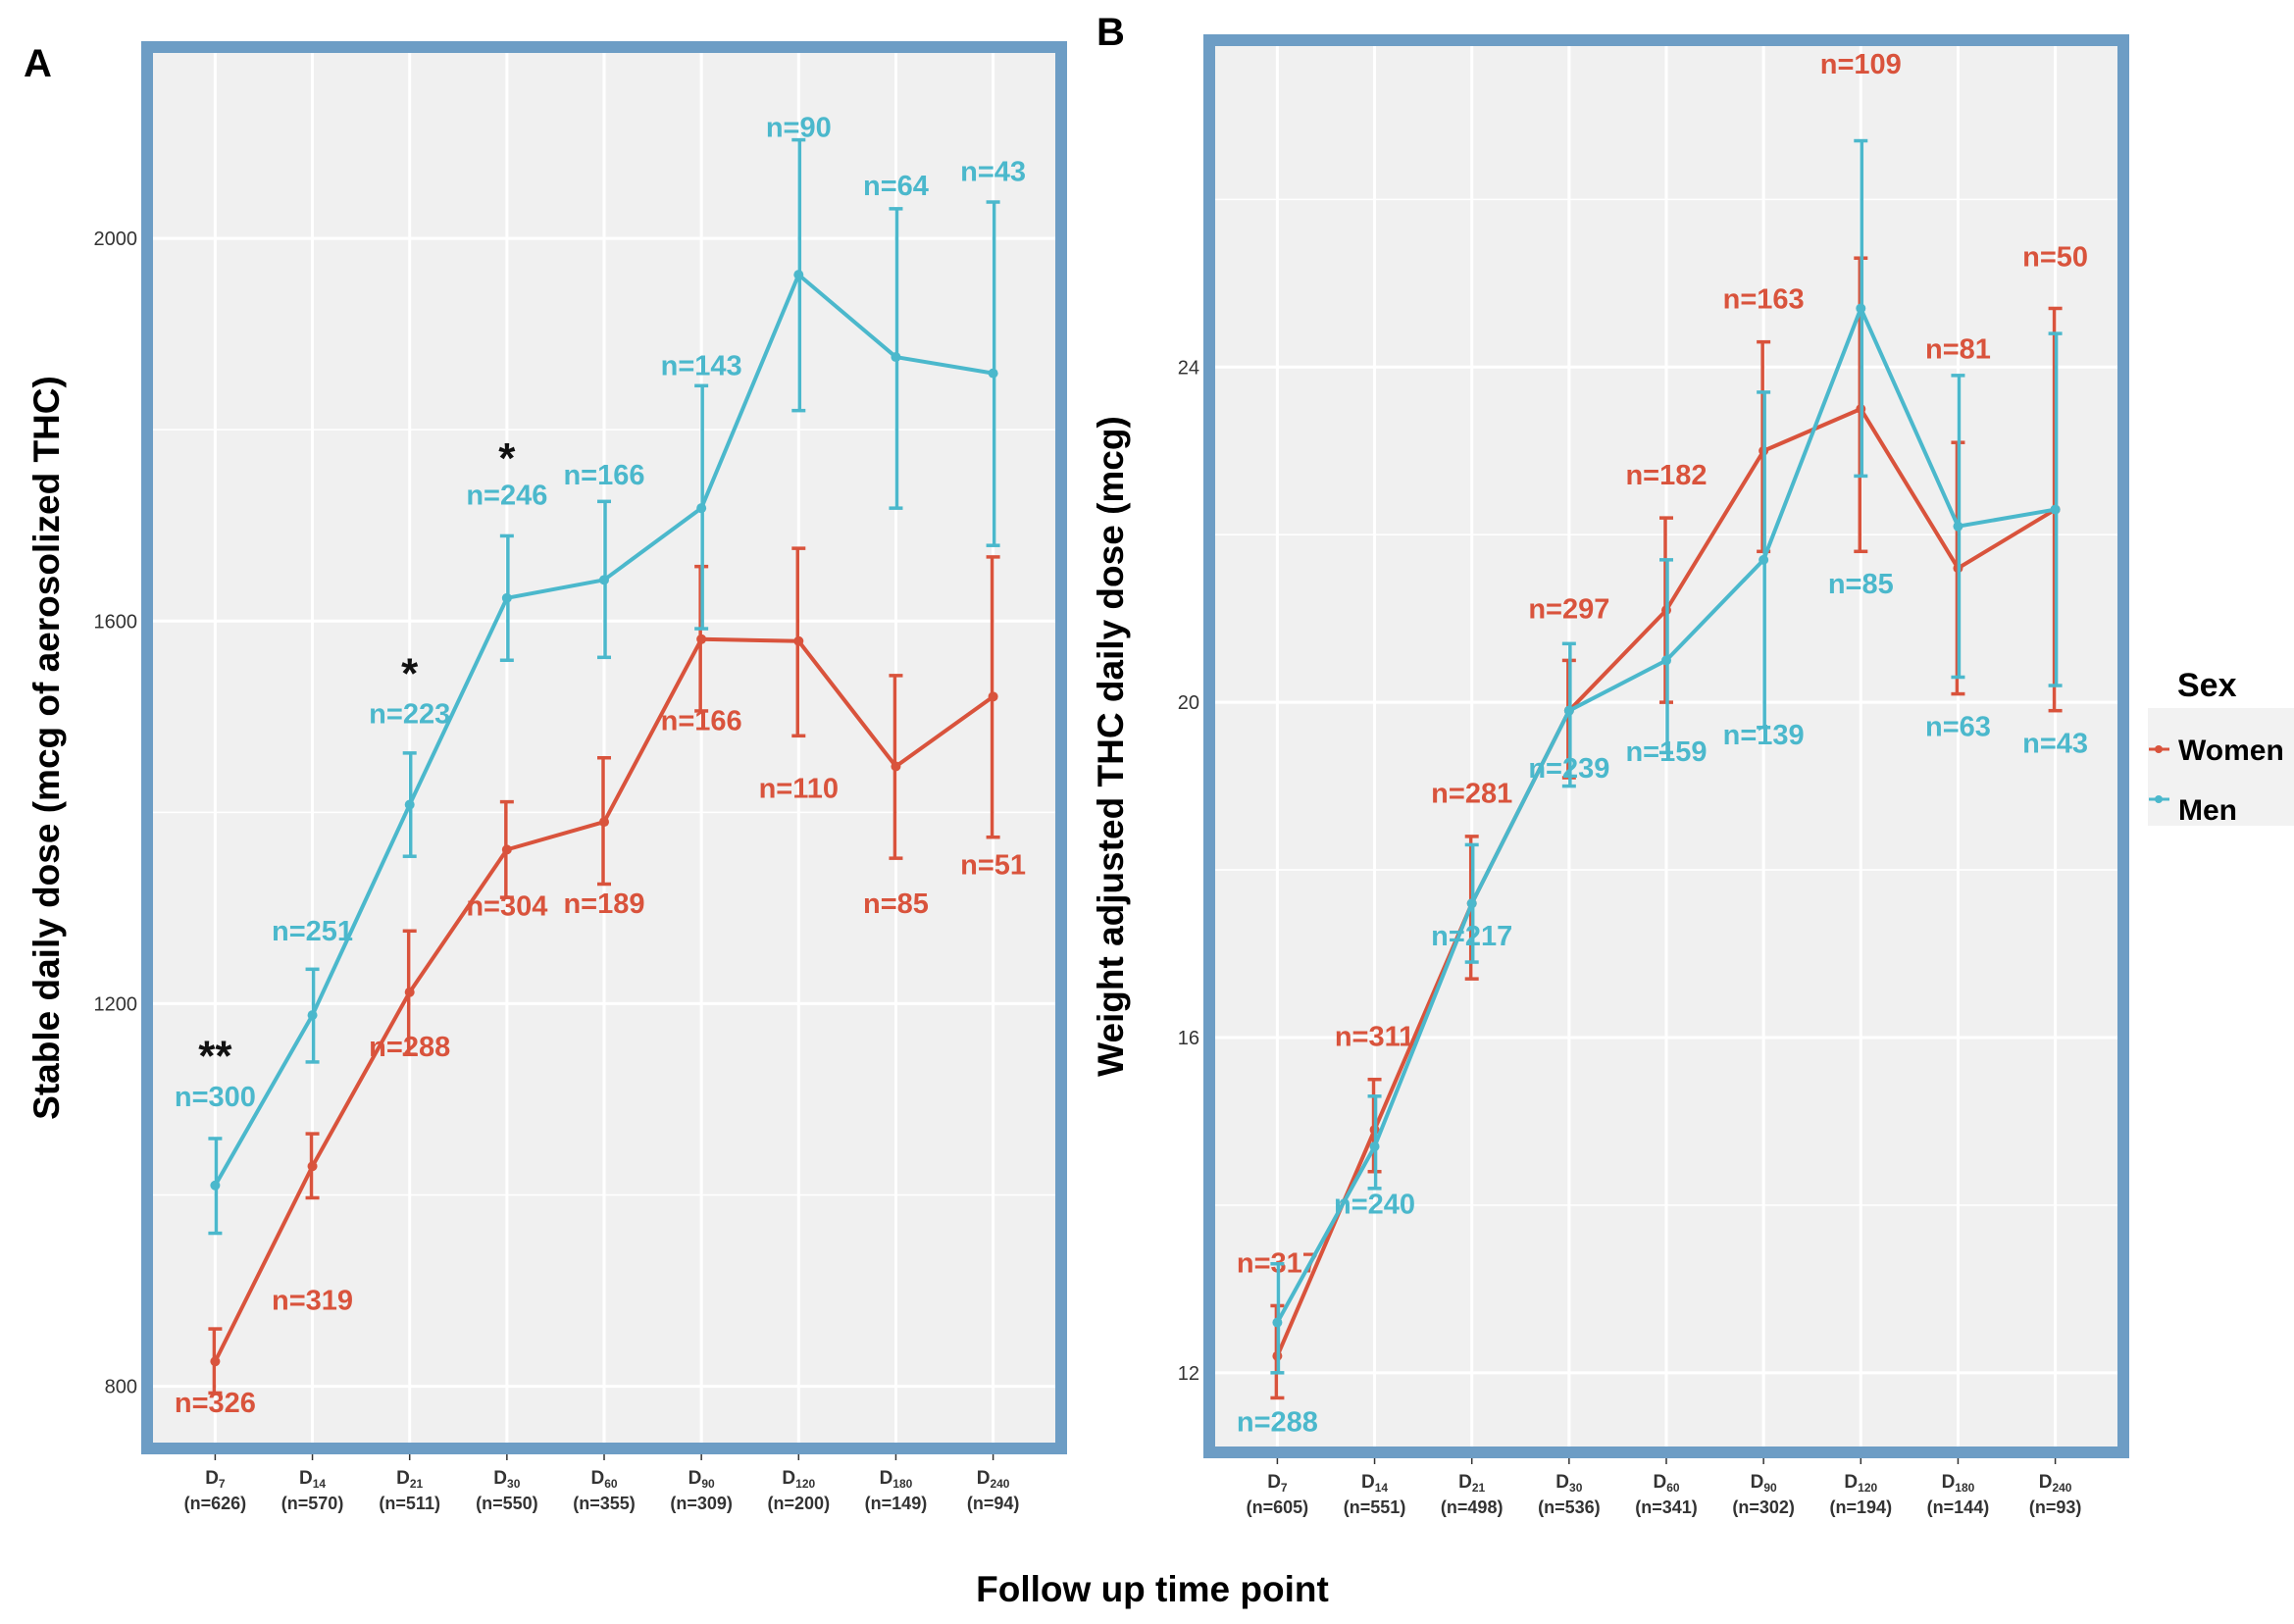 The width and height of the screenshot is (2294, 1624). I want to click on panel-b-x-tick-count: (n=302), so click(1763, 1507).